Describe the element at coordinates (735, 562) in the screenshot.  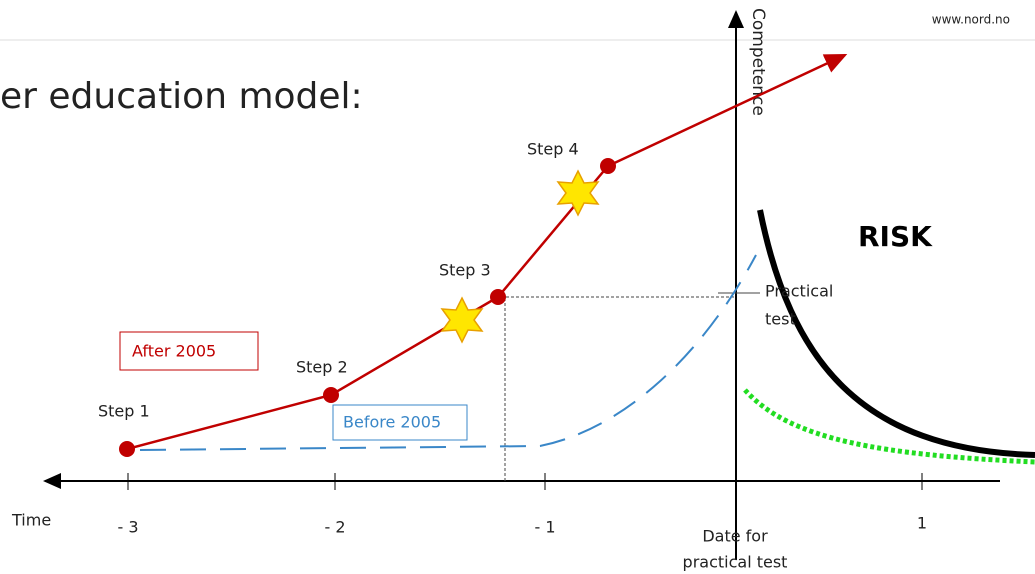
I see `origin-label: practical test` at that location.